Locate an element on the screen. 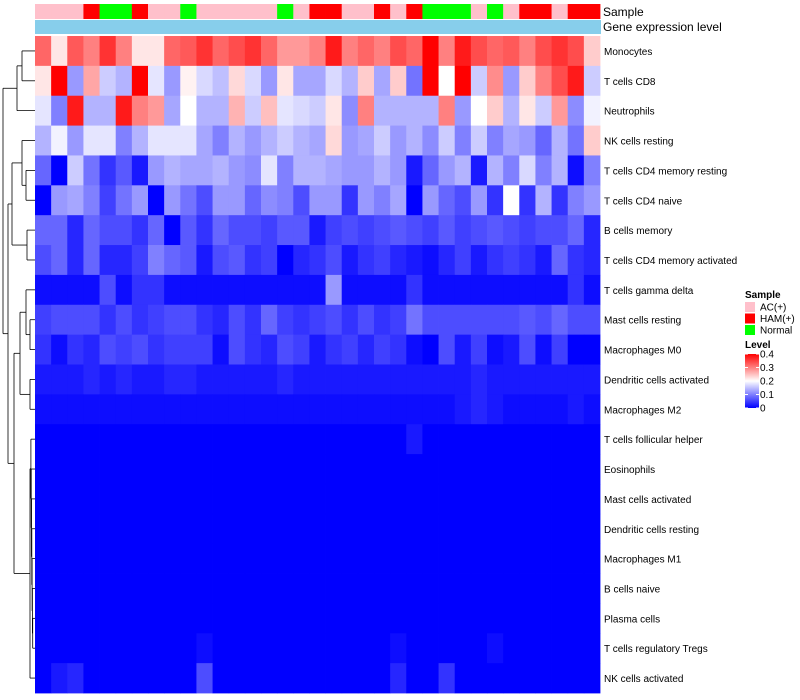  sample-annotation-bar is located at coordinates (318, 11).